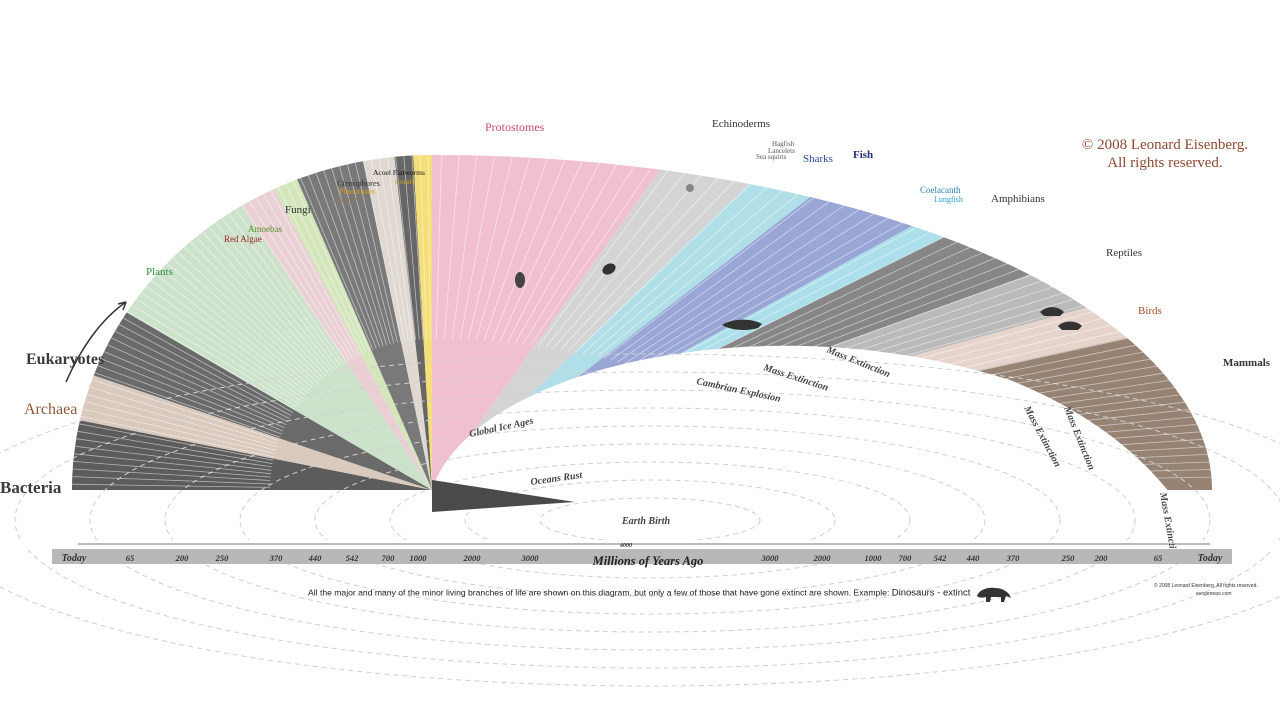  Describe the element at coordinates (1068, 558) in the screenshot. I see `time-axis-tick-label: 250` at that location.